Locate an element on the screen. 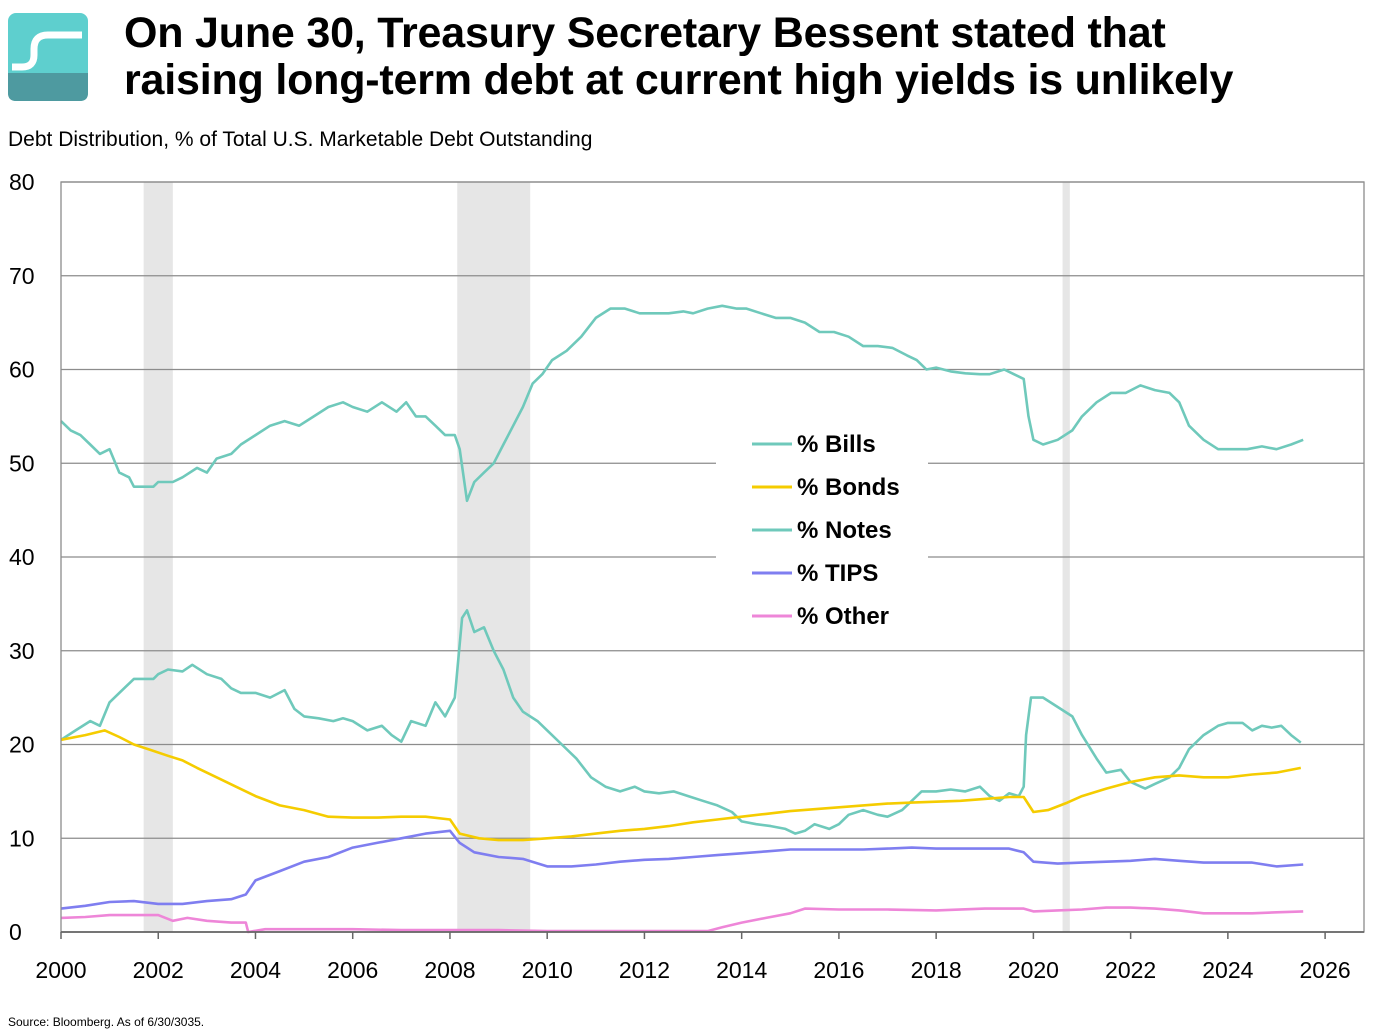 Image resolution: width=1380 pixels, height=1036 pixels. legend: % Bills % Bonds % Notes % TIPS % Other is located at coordinates (822, 529).